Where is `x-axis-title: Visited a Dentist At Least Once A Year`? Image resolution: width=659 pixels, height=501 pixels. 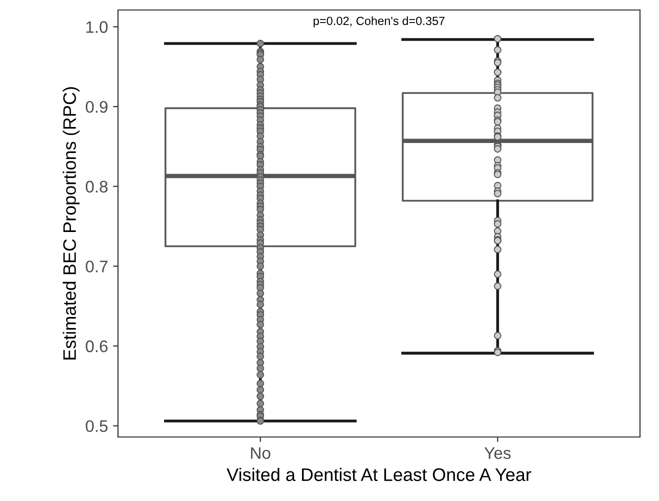
x-axis-title: Visited a Dentist At Least Once A Year is located at coordinates (379, 475).